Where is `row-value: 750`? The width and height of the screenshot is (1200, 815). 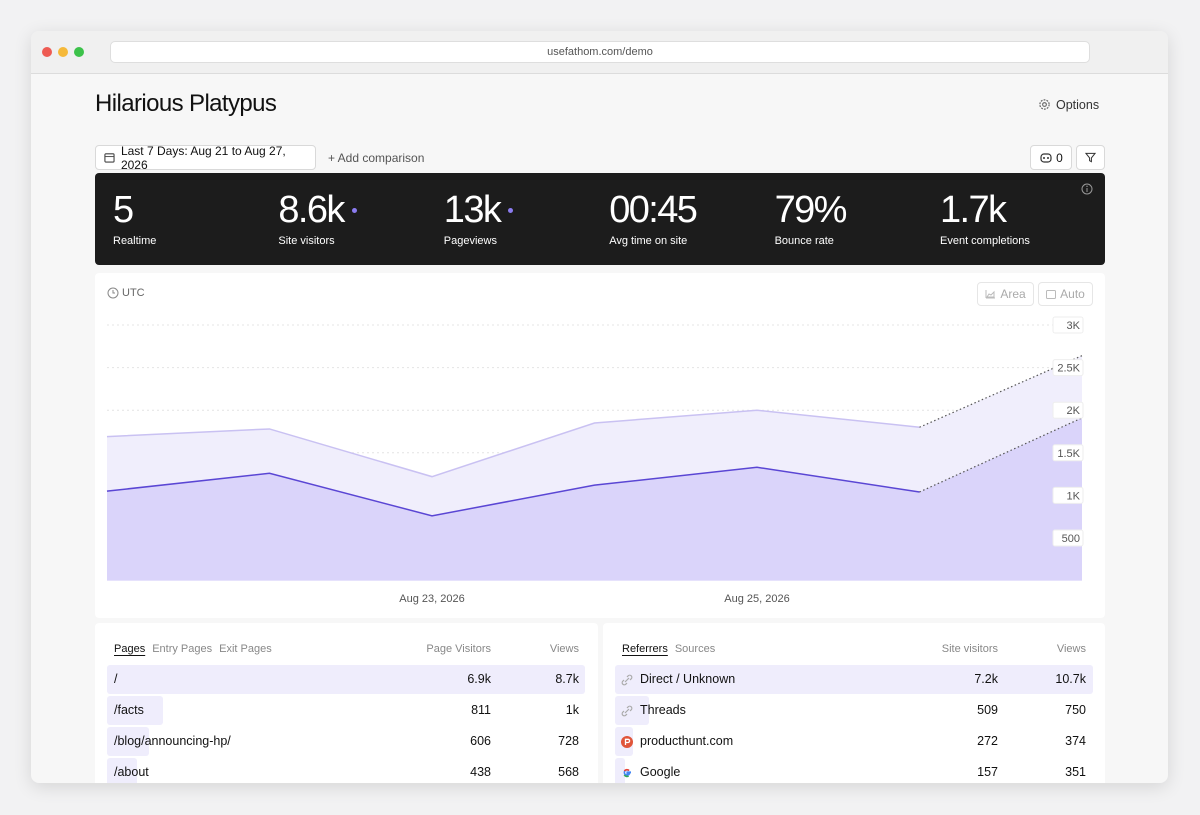 row-value: 750 is located at coordinates (1075, 710).